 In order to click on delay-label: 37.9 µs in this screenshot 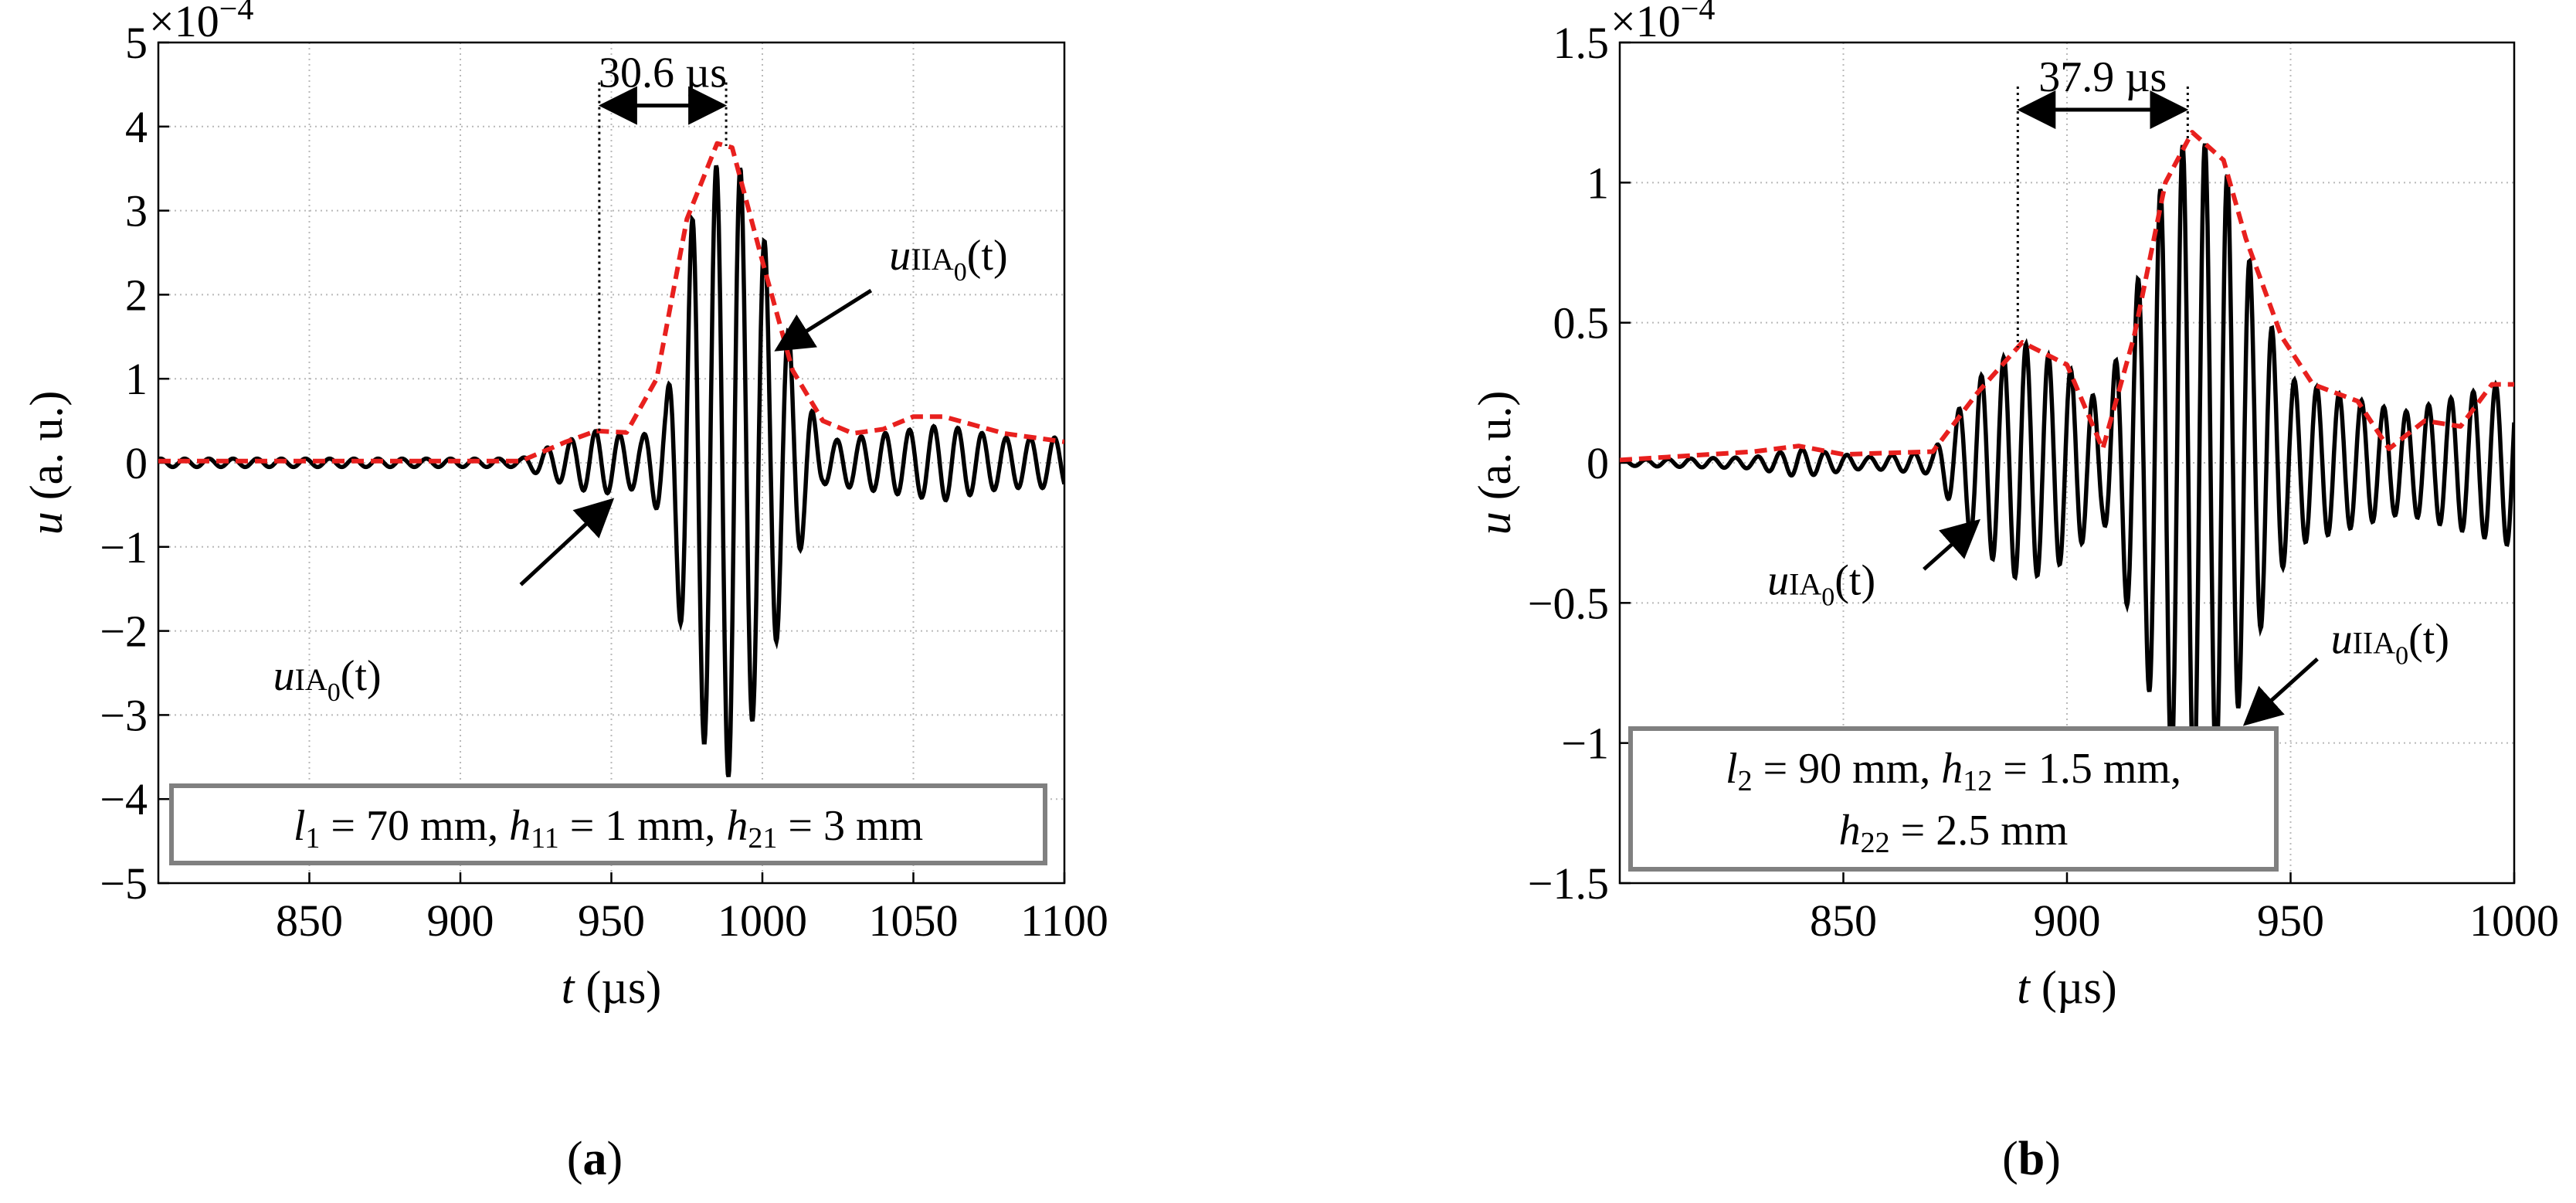, I will do `click(2102, 77)`.